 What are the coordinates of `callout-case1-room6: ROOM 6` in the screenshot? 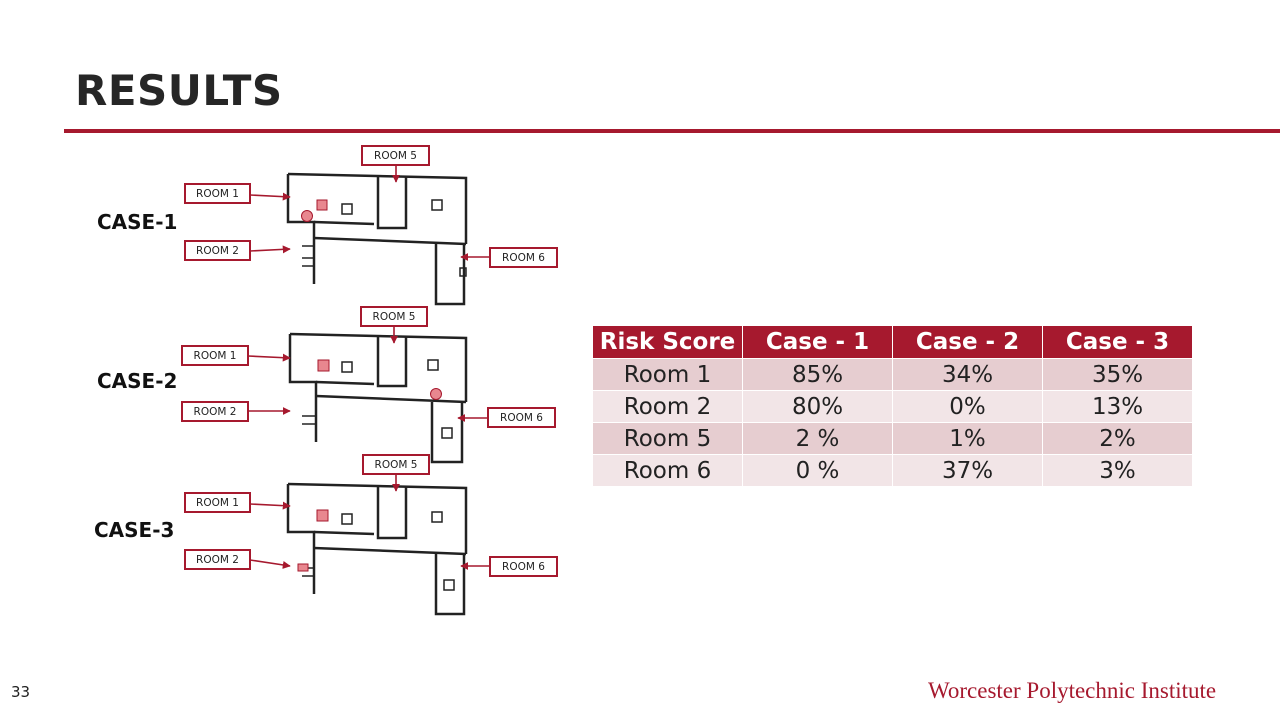 It's located at (523, 257).